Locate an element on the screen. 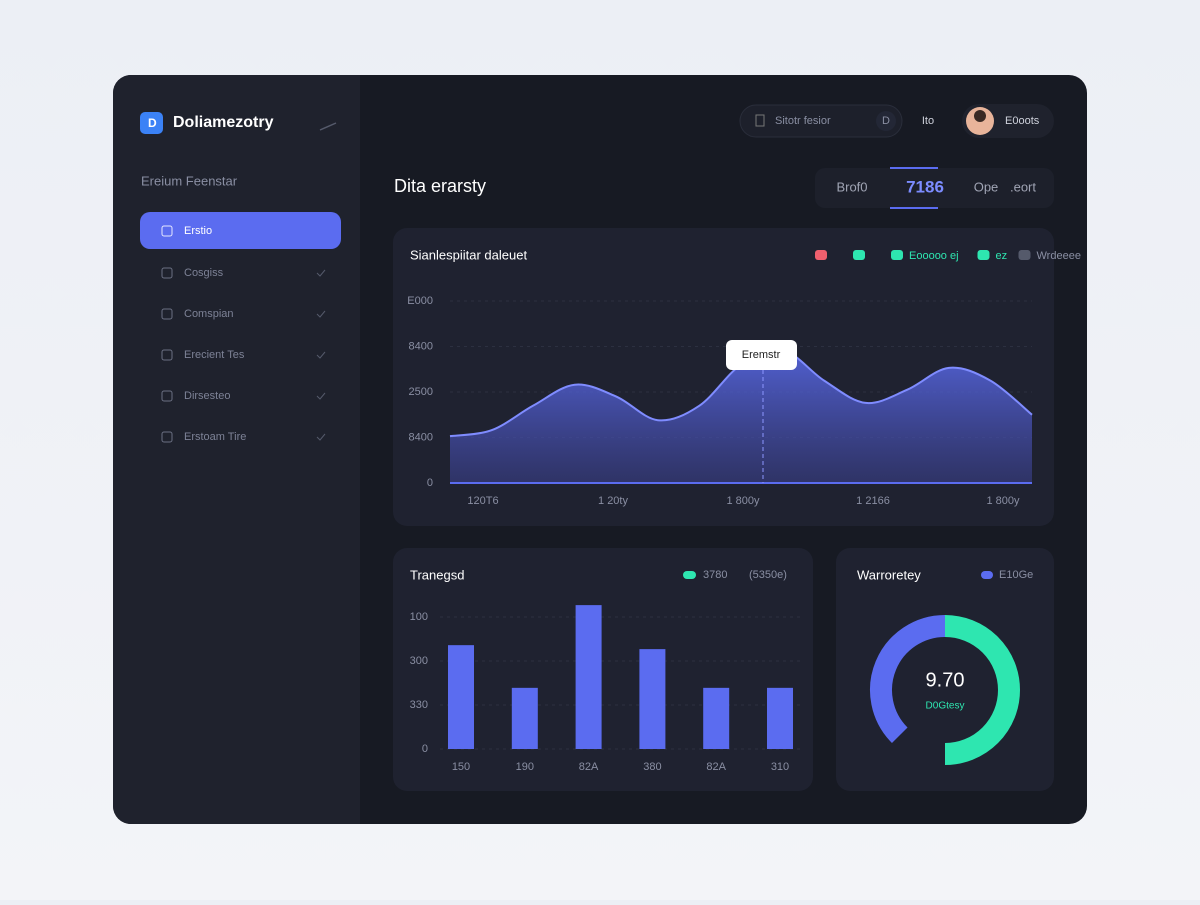  x-tick-label: 150 is located at coordinates (461, 767).